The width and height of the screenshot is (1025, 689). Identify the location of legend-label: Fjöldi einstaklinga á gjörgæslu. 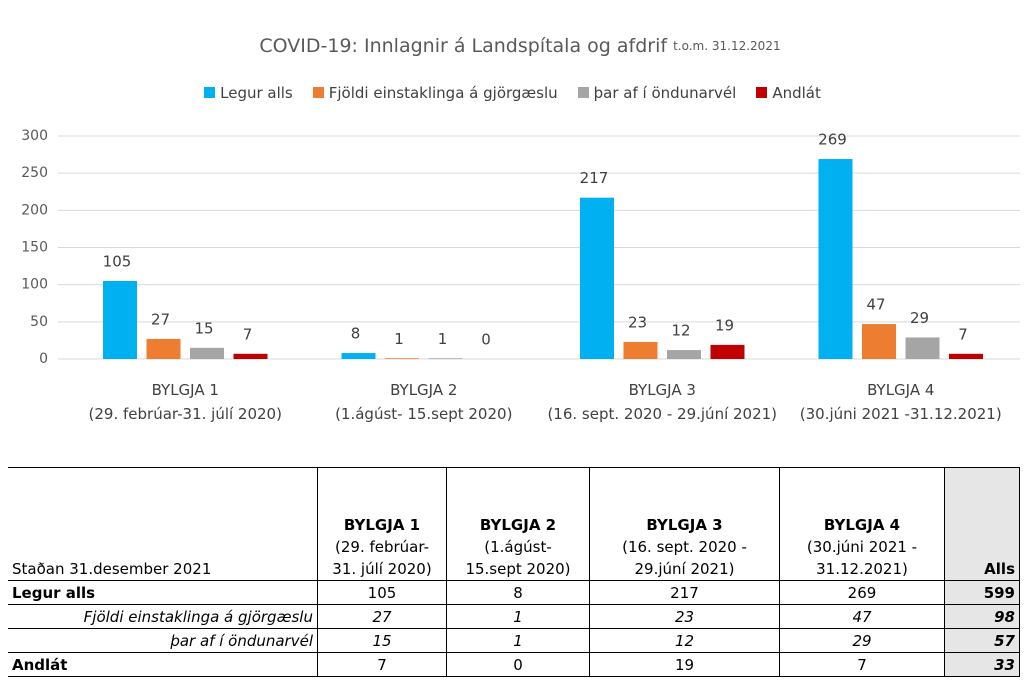
(443, 93).